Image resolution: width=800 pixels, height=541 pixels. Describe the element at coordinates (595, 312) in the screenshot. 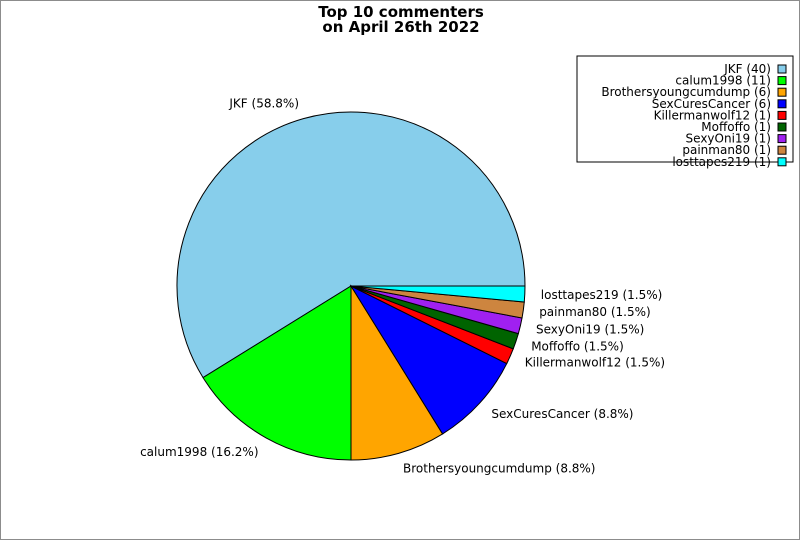

I see `slice-label-painman80: painman80 (1.5%)` at that location.